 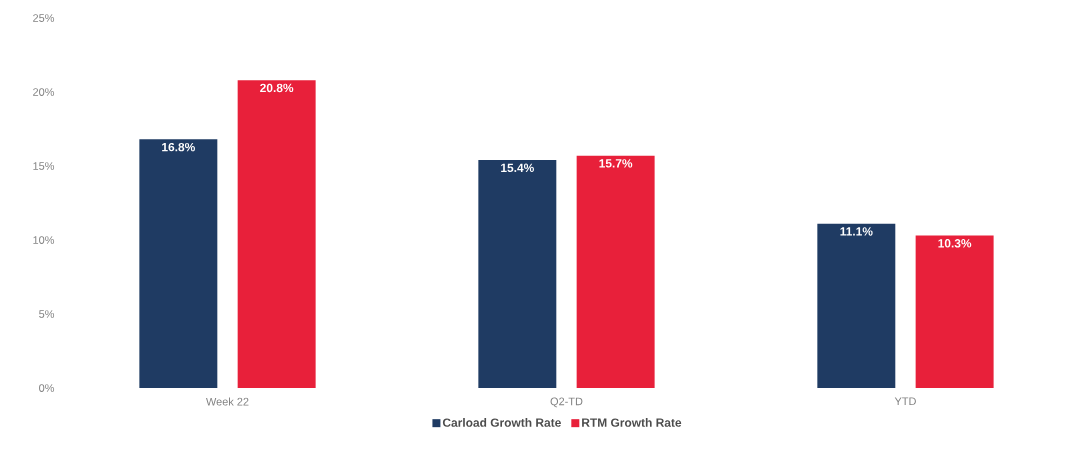 What do you see at coordinates (227, 401) in the screenshot?
I see `x-tick-label: Week 22` at bounding box center [227, 401].